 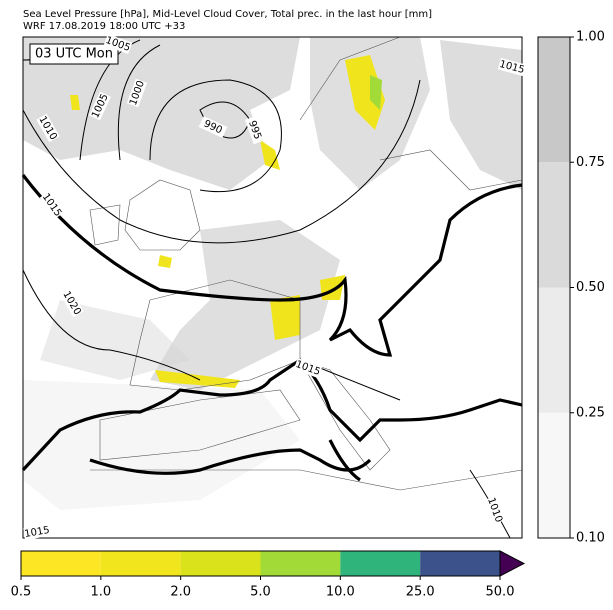 What do you see at coordinates (100, 592) in the screenshot?
I see `colorbar-tick-label: 1.0` at bounding box center [100, 592].